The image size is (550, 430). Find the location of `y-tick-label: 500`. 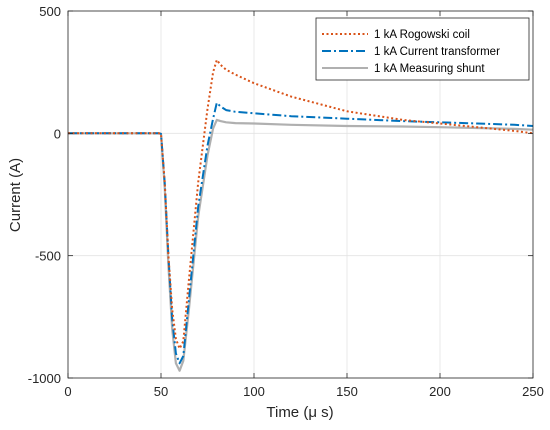

y-tick-label: 500 is located at coordinates (50, 11).